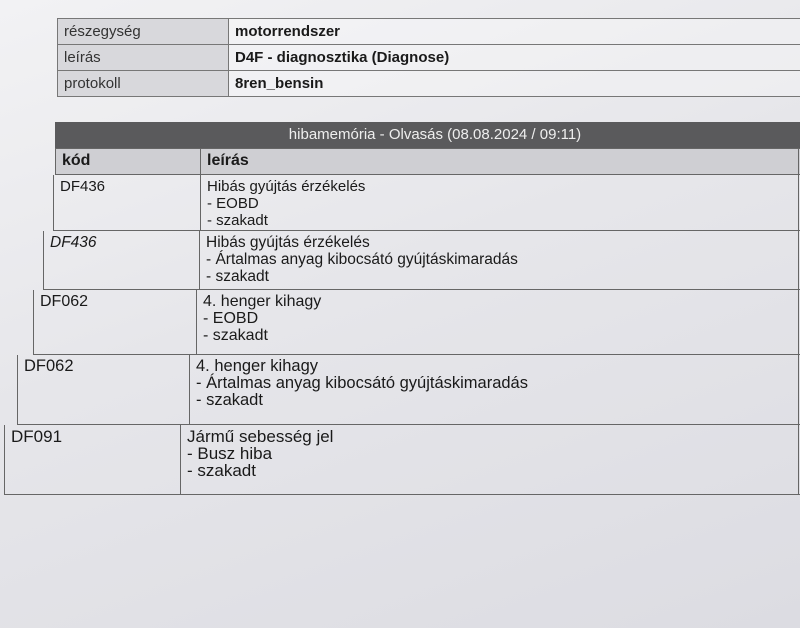  I want to click on info-label: részegység, so click(143, 31).